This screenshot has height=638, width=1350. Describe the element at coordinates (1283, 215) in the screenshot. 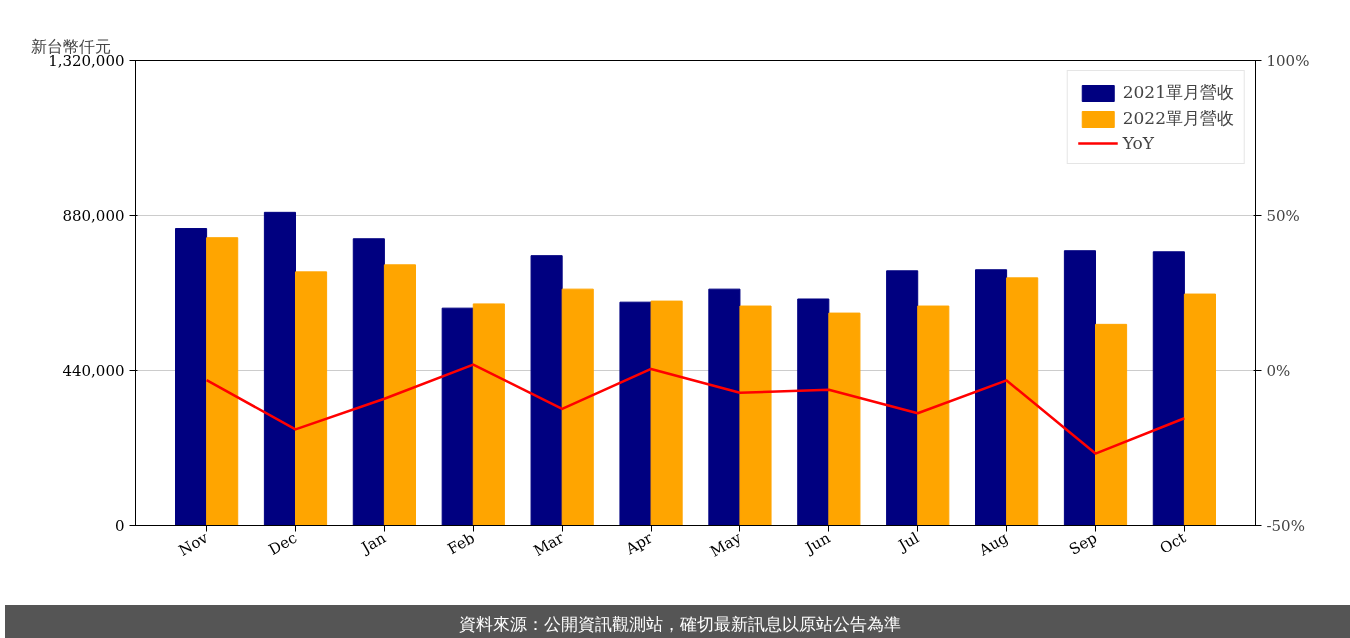

I see `y2-tick-label: 50%` at that location.